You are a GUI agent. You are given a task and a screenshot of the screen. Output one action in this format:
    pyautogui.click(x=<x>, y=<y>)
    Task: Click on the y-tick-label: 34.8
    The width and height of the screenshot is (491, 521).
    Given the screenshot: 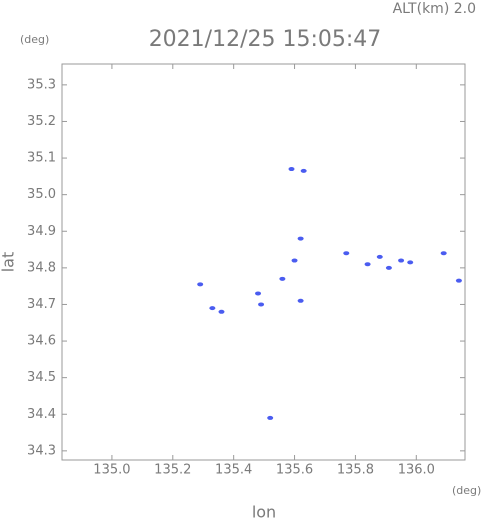 What is the action you would take?
    pyautogui.click(x=41, y=267)
    